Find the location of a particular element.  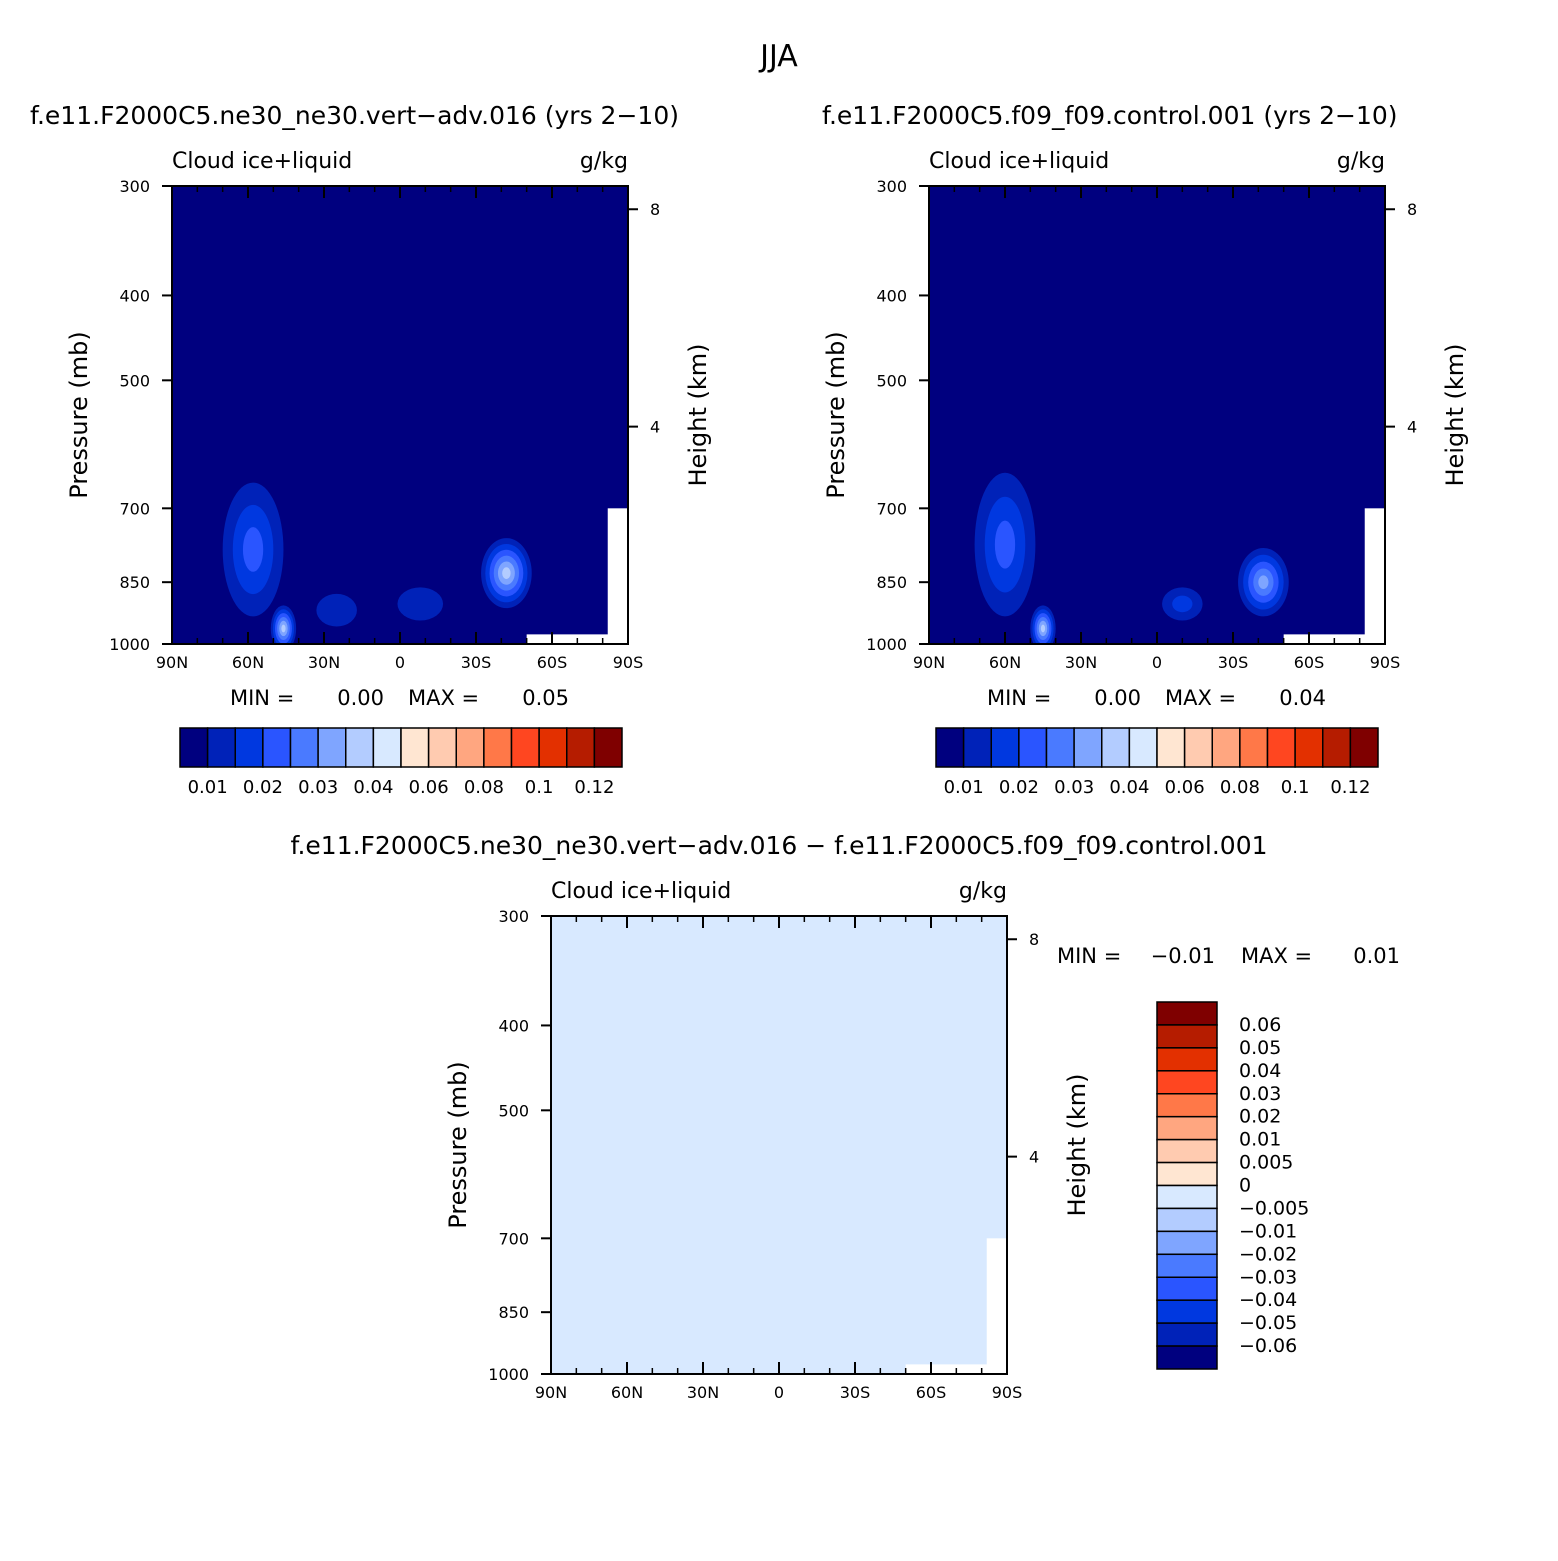

min-label: MIN = is located at coordinates (1089, 956).